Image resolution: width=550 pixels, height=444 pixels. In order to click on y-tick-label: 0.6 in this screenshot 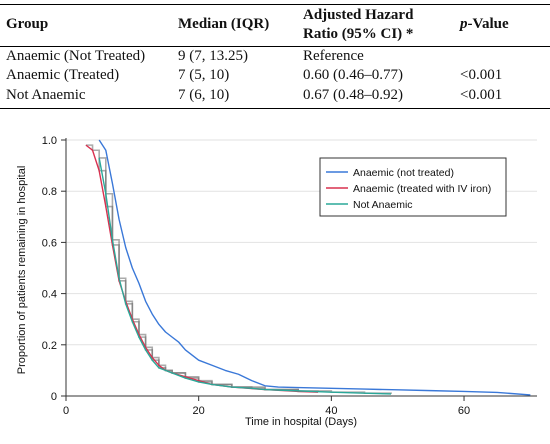, I will do `click(49, 243)`.